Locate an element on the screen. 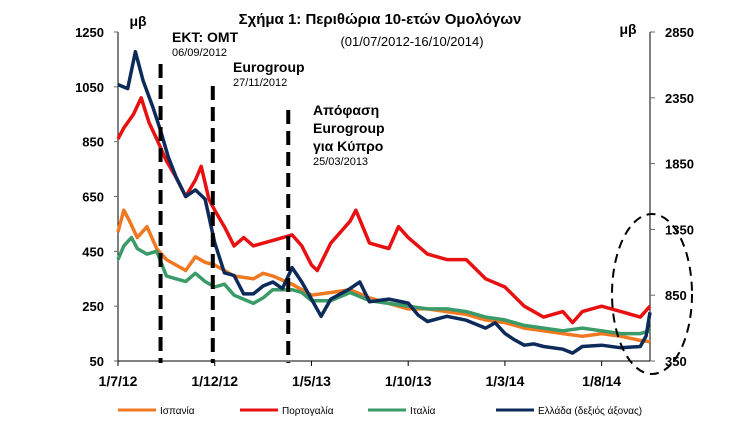 The image size is (736, 432). x-tick-label: 1/12/12 is located at coordinates (214, 381).